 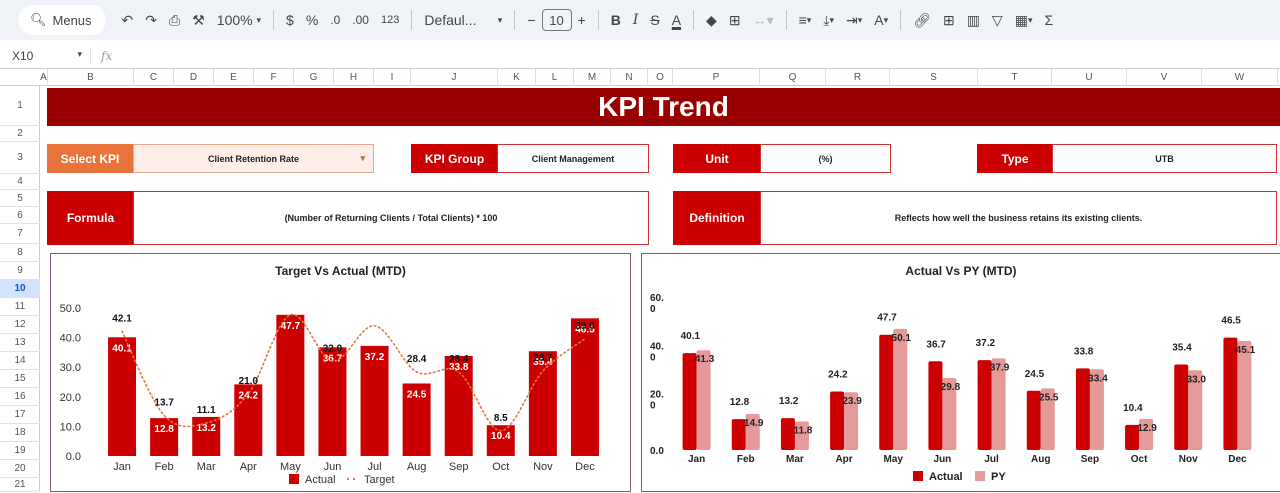 I want to click on font-size-input: 10, so click(x=556, y=20).